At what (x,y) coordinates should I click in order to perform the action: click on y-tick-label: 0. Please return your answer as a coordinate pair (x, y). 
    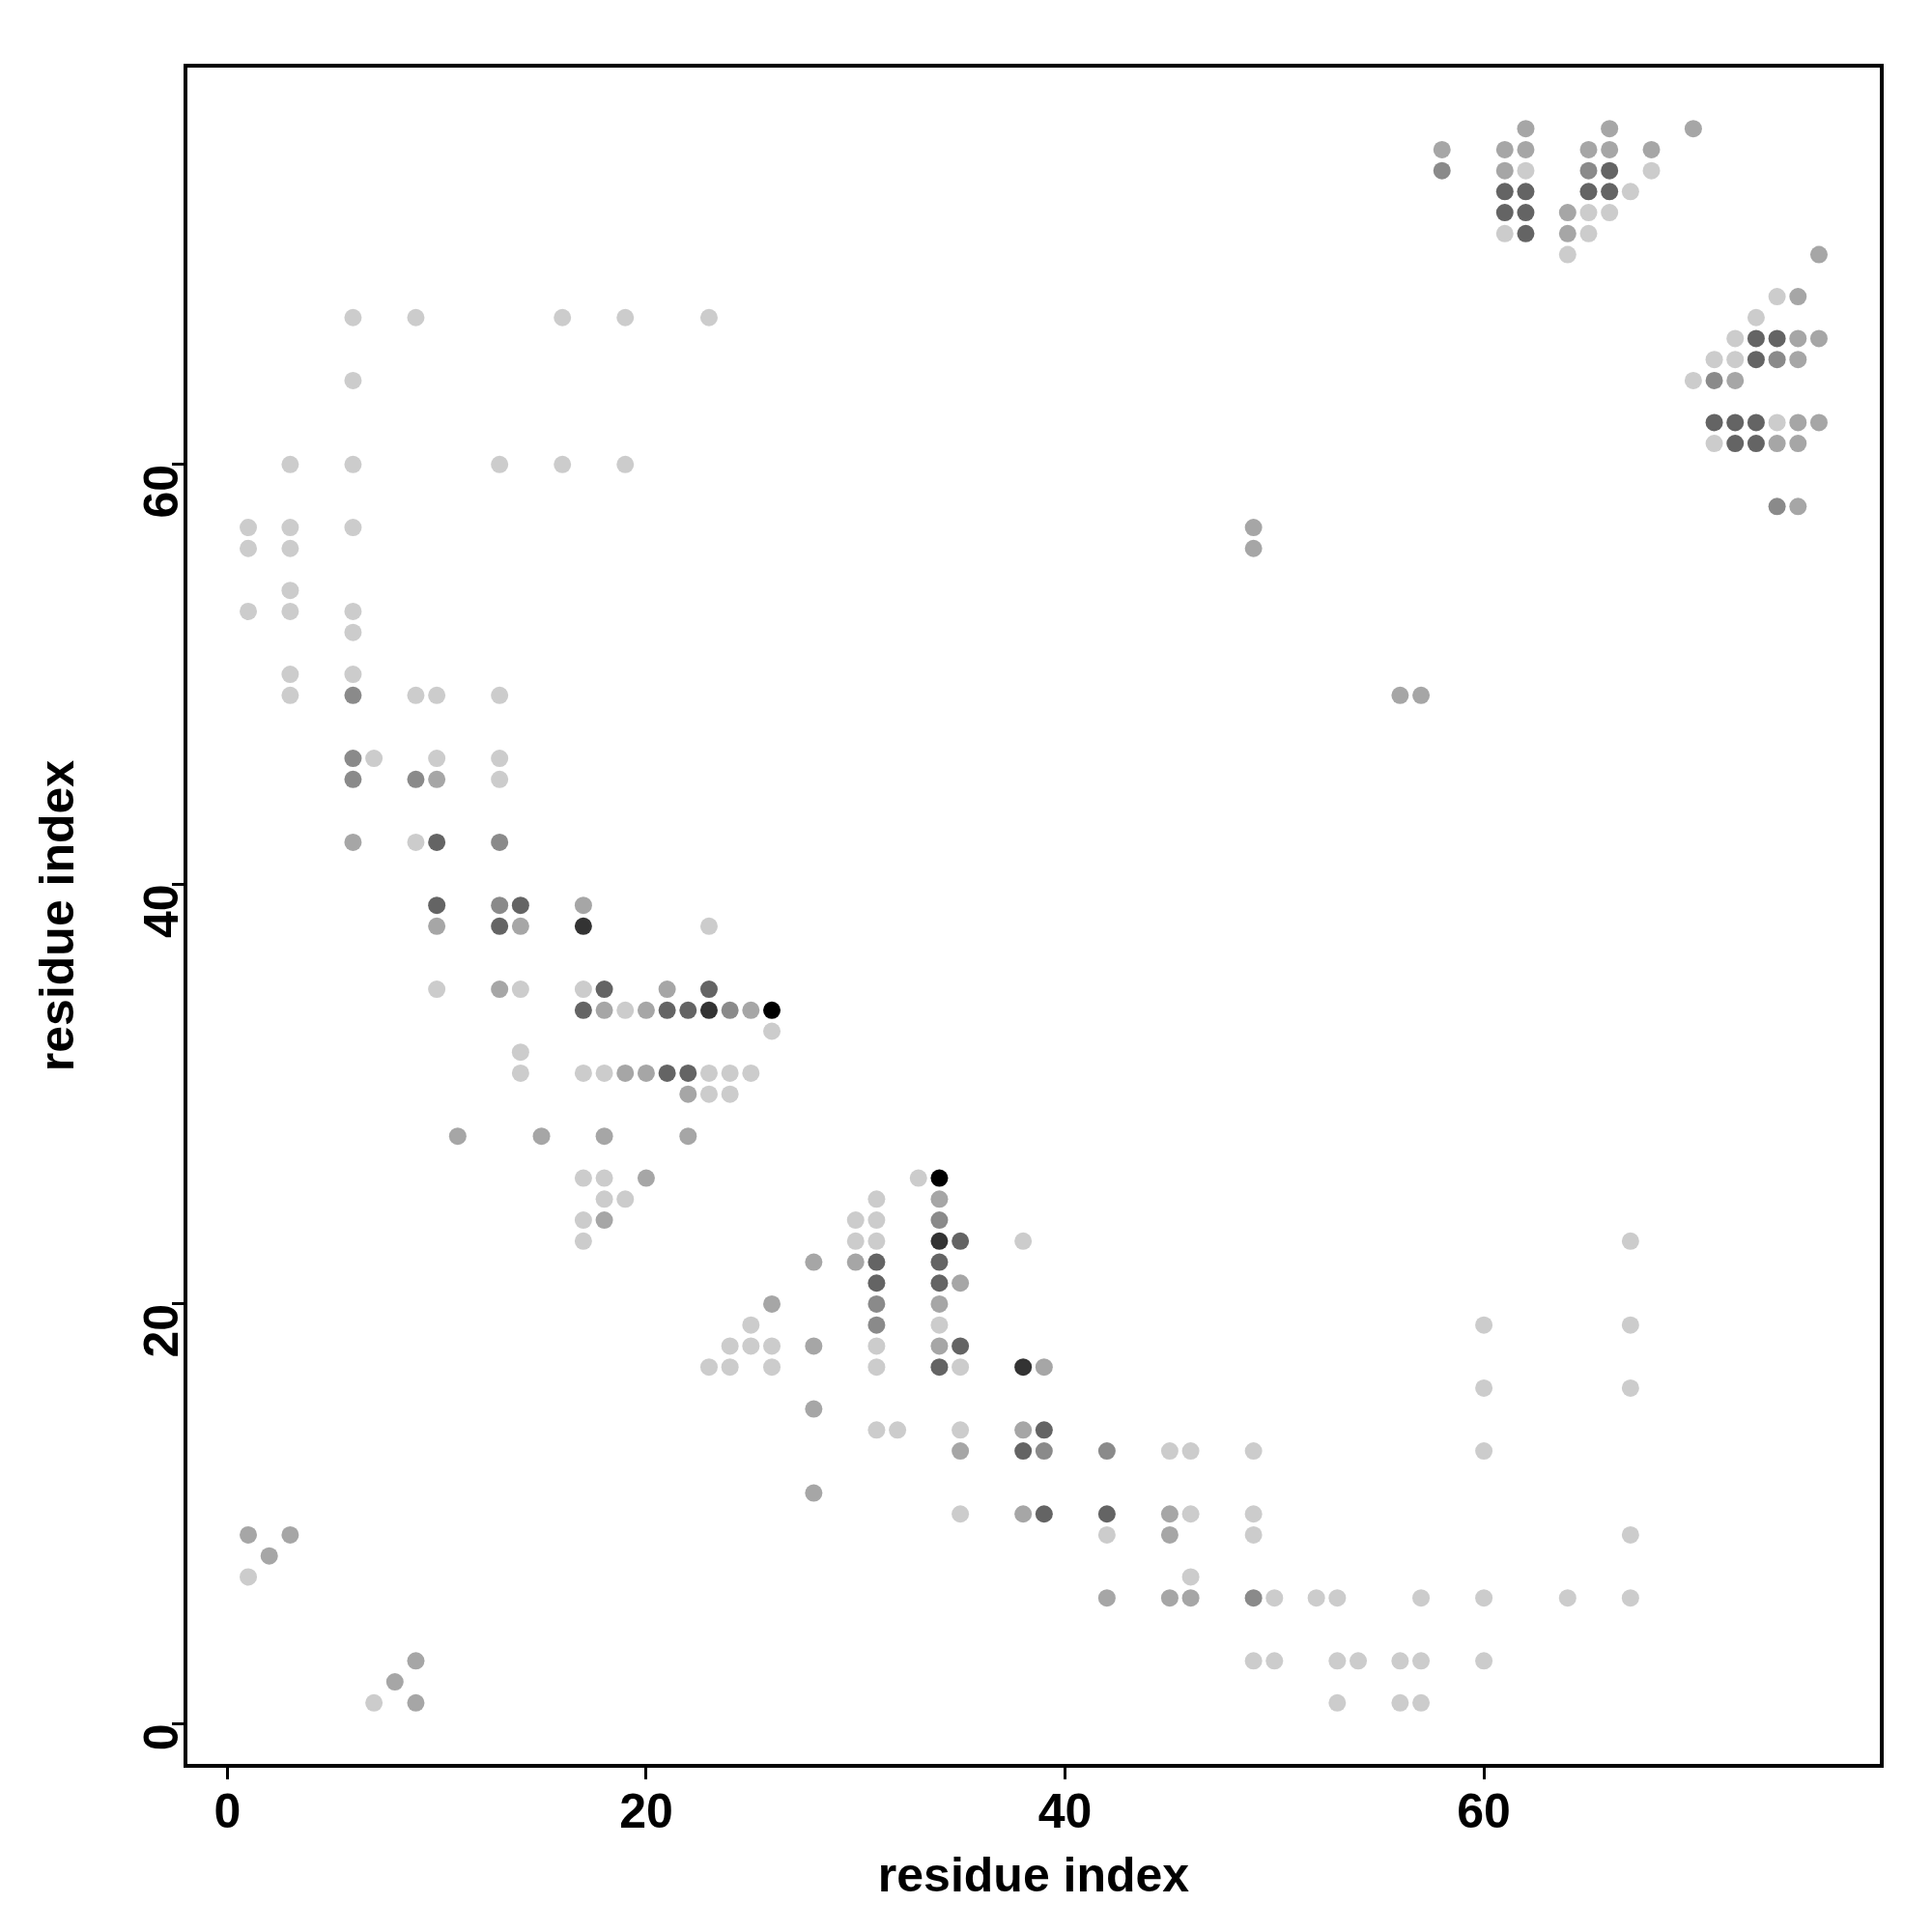
    Looking at the image, I should click on (160, 1737).